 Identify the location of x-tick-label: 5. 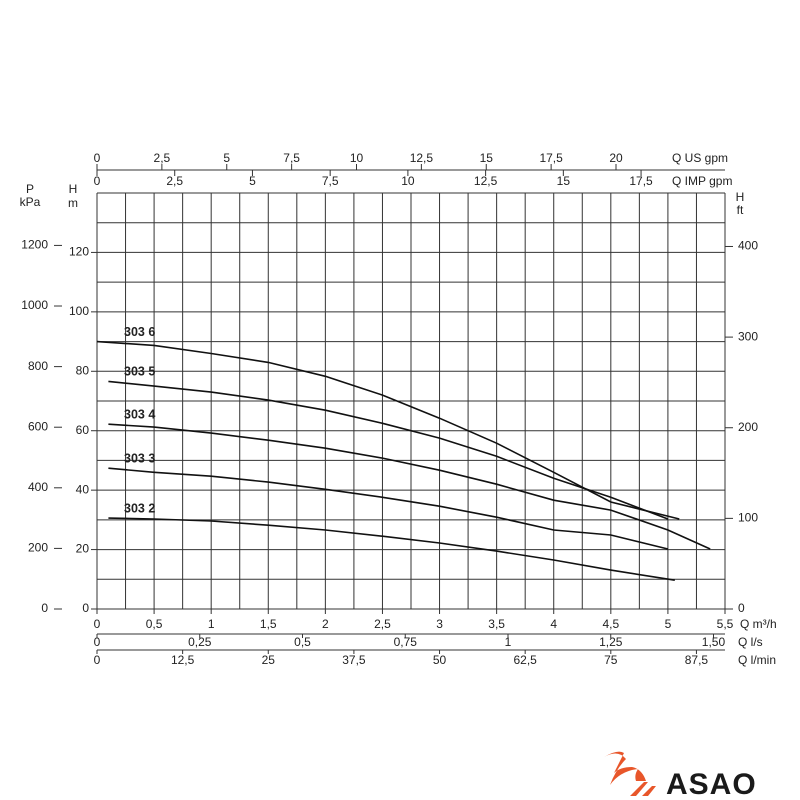
(668, 624).